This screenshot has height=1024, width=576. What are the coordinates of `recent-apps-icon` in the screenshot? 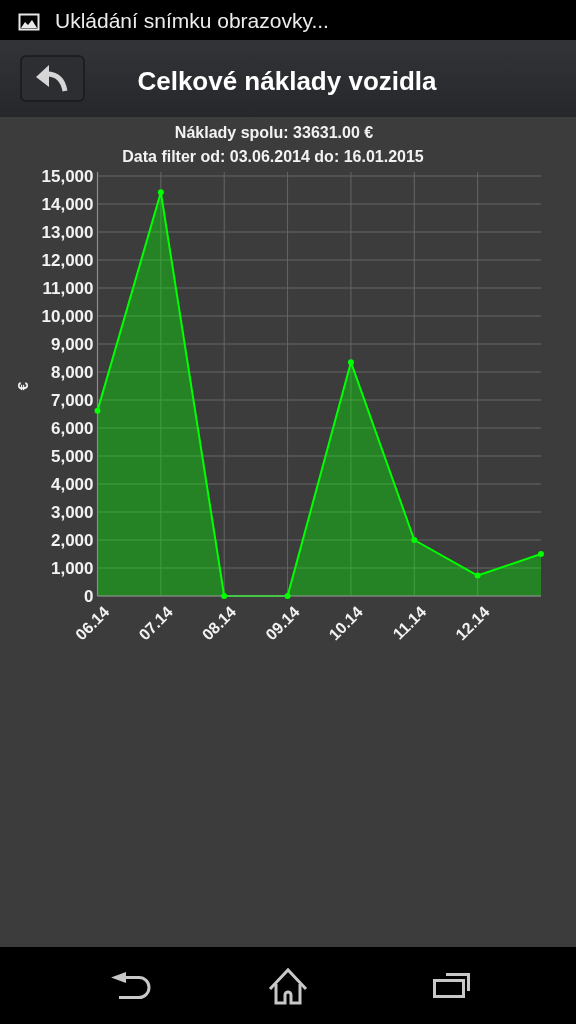 It's located at (451, 985).